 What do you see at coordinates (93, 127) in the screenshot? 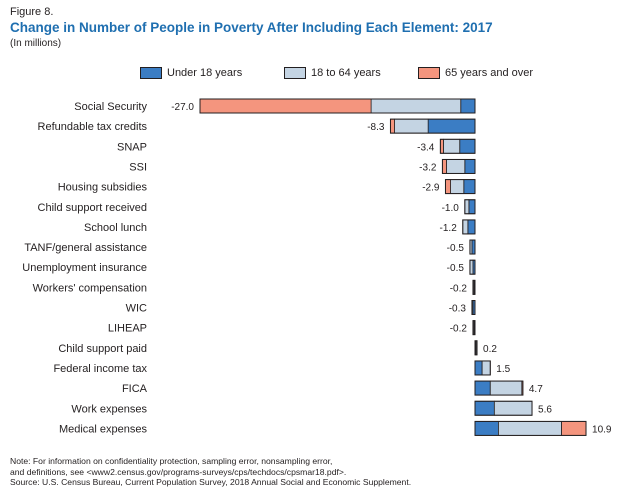
I see `category-label-refundable-tax-credits: Refundable tax credits` at bounding box center [93, 127].